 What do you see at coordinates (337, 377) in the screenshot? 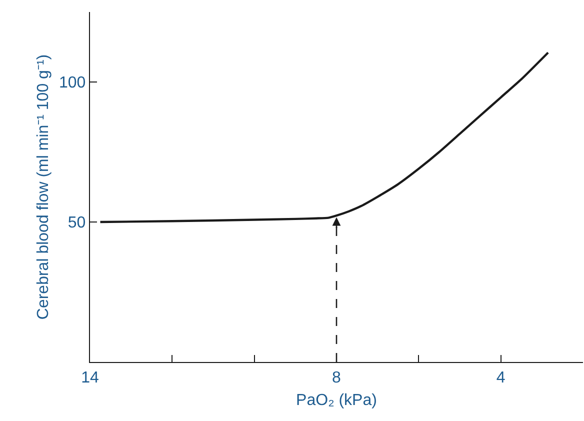
I see `x-tick-label: 8` at bounding box center [337, 377].